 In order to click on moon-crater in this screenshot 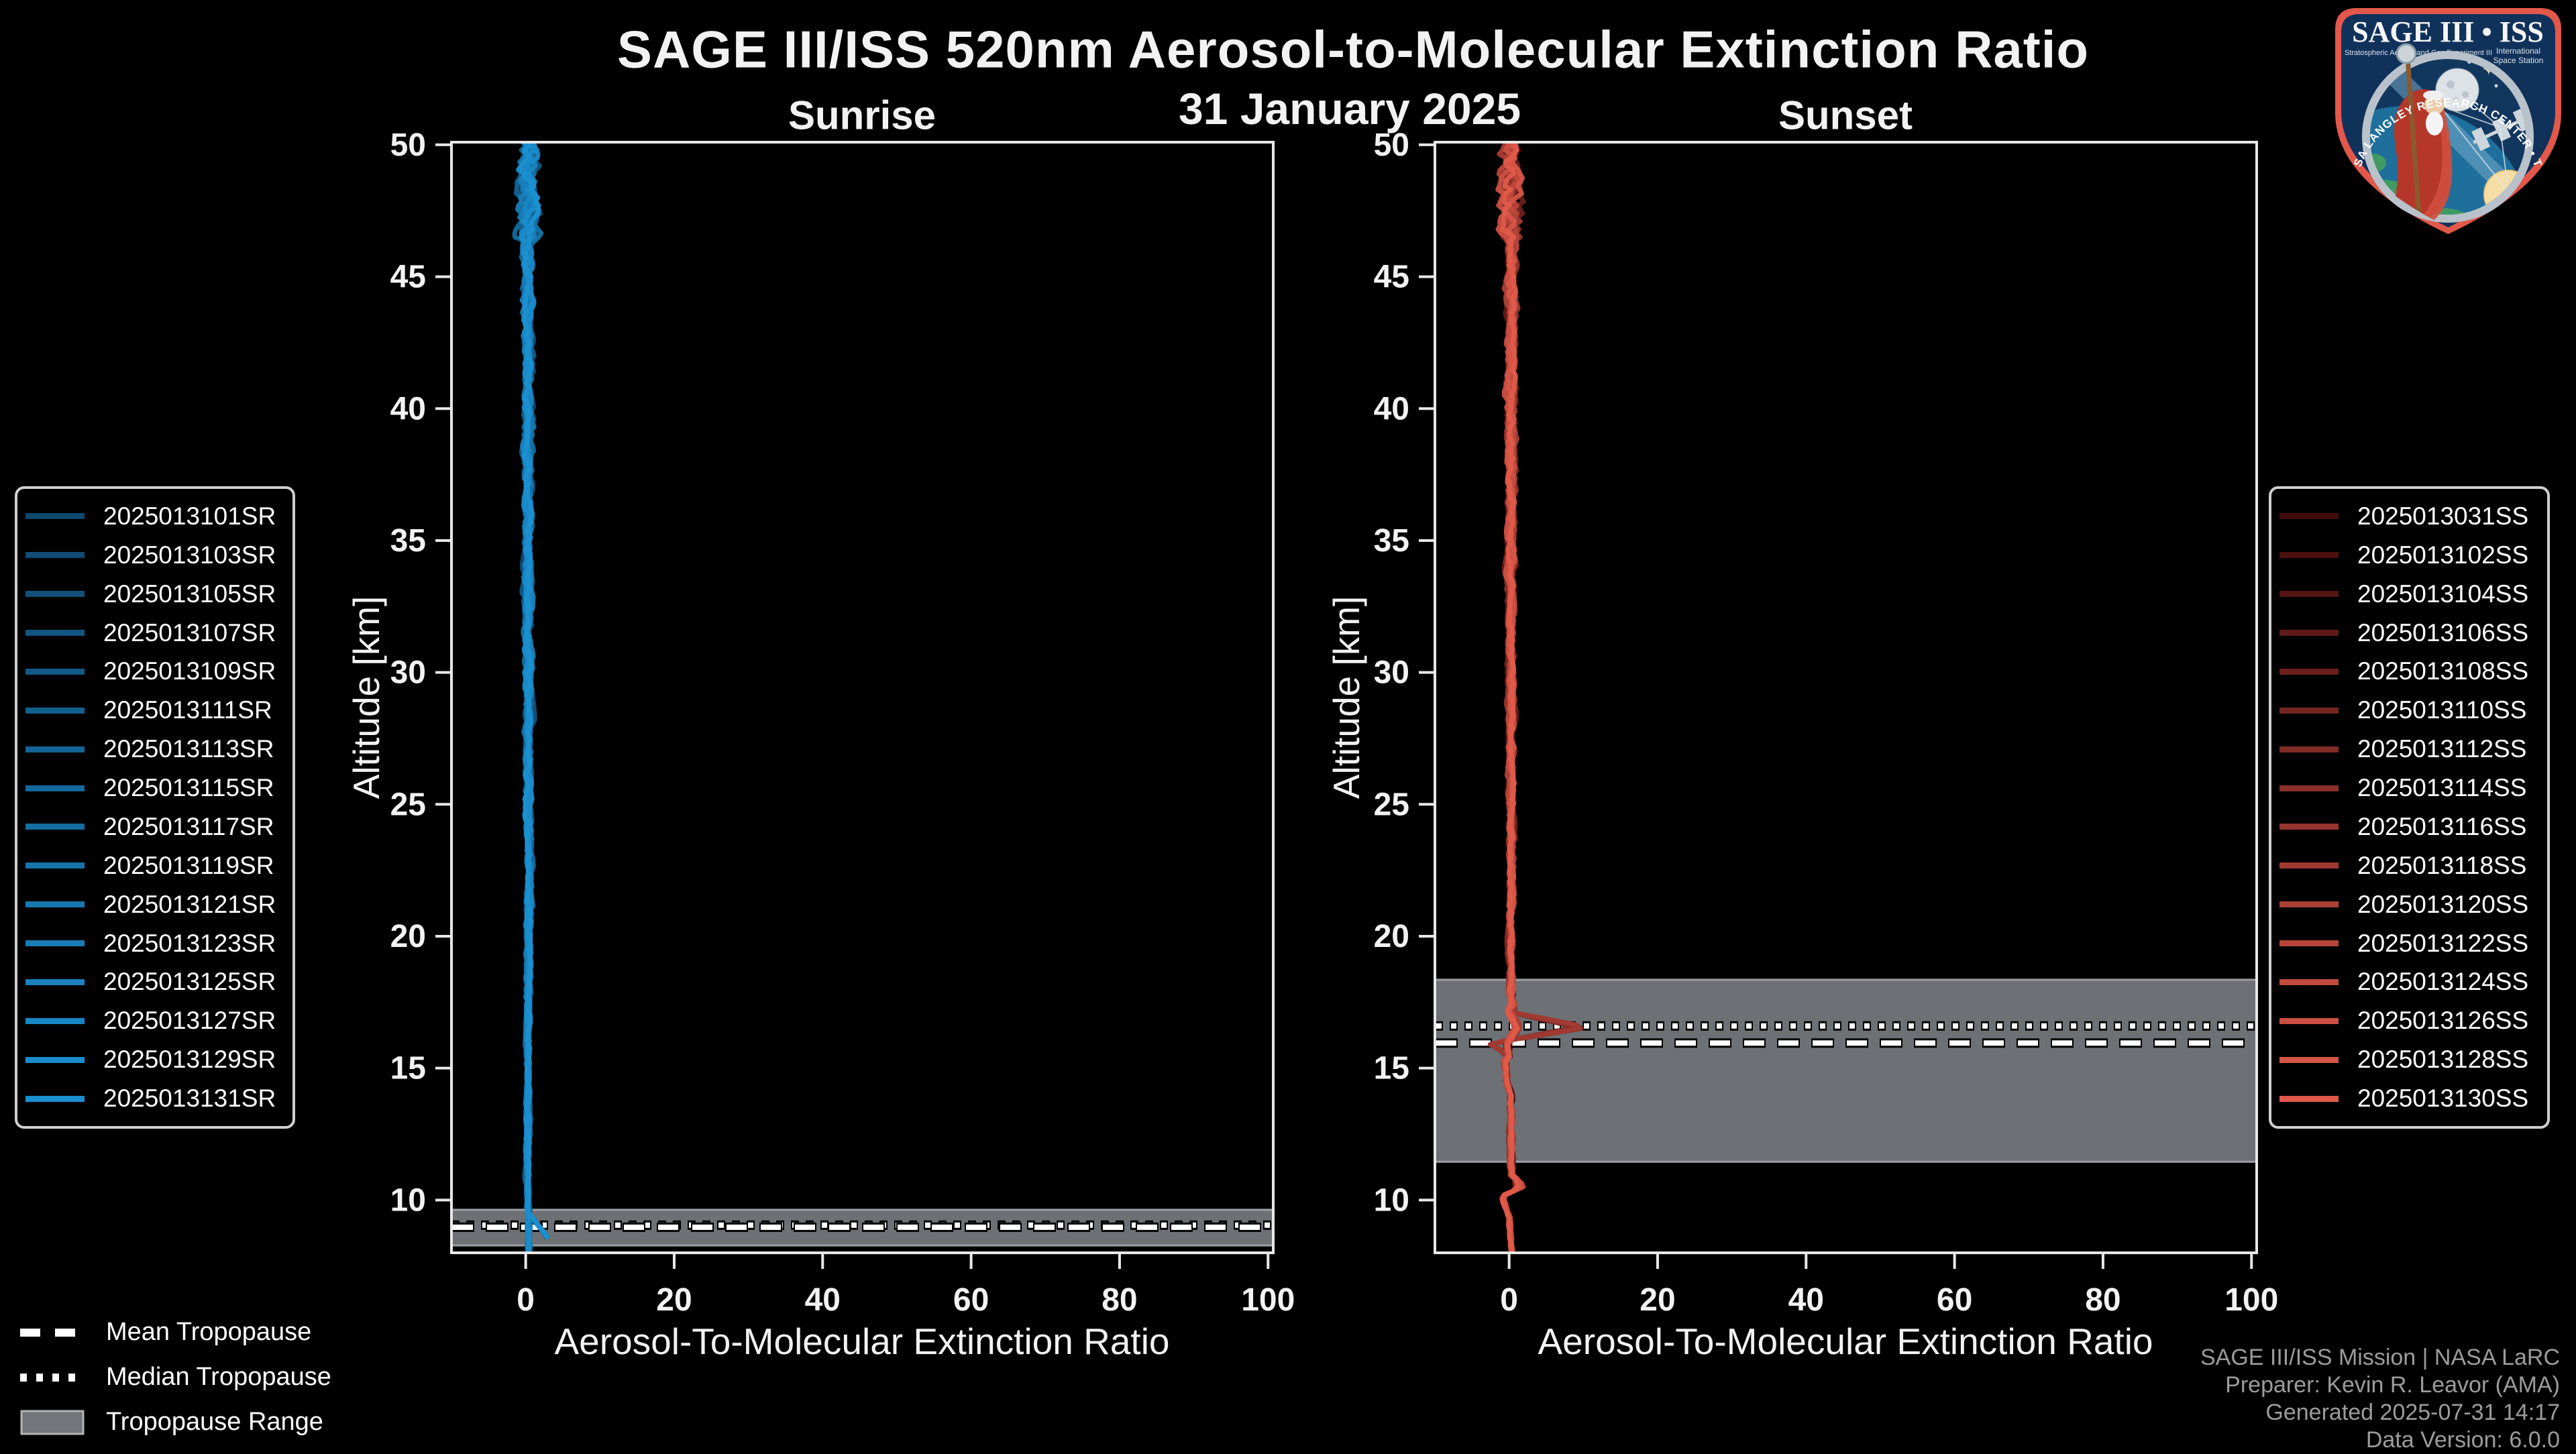, I will do `click(2456, 100)`.